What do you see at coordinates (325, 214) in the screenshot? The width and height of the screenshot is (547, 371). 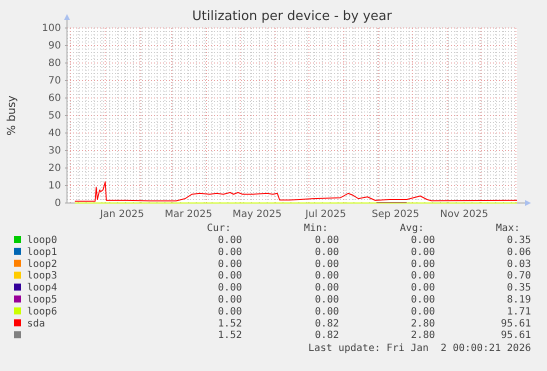 I see `x-tick-label: Jul 2025` at bounding box center [325, 214].